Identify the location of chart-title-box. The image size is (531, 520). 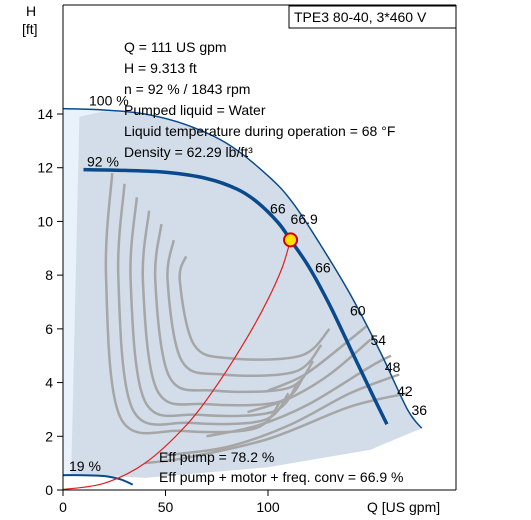
(372, 17).